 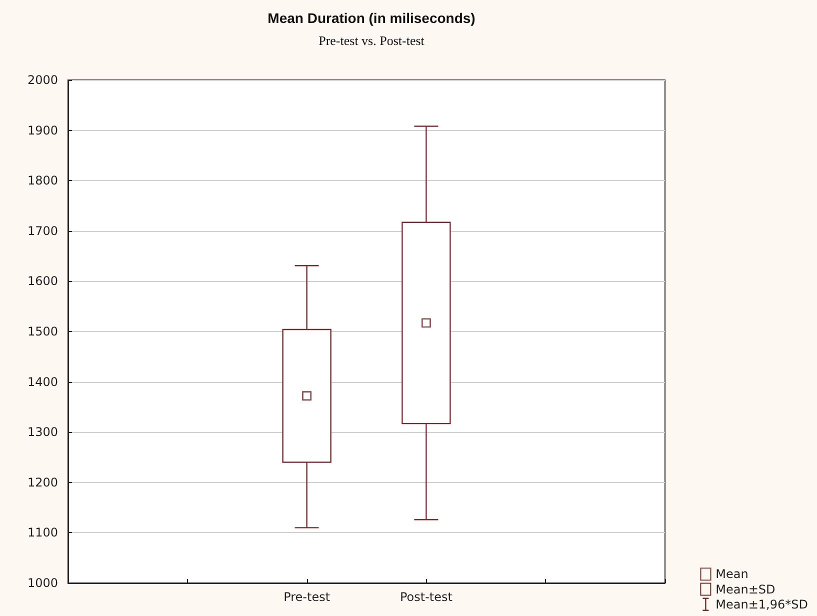 I want to click on y-tick-label: 1100, so click(x=42, y=533).